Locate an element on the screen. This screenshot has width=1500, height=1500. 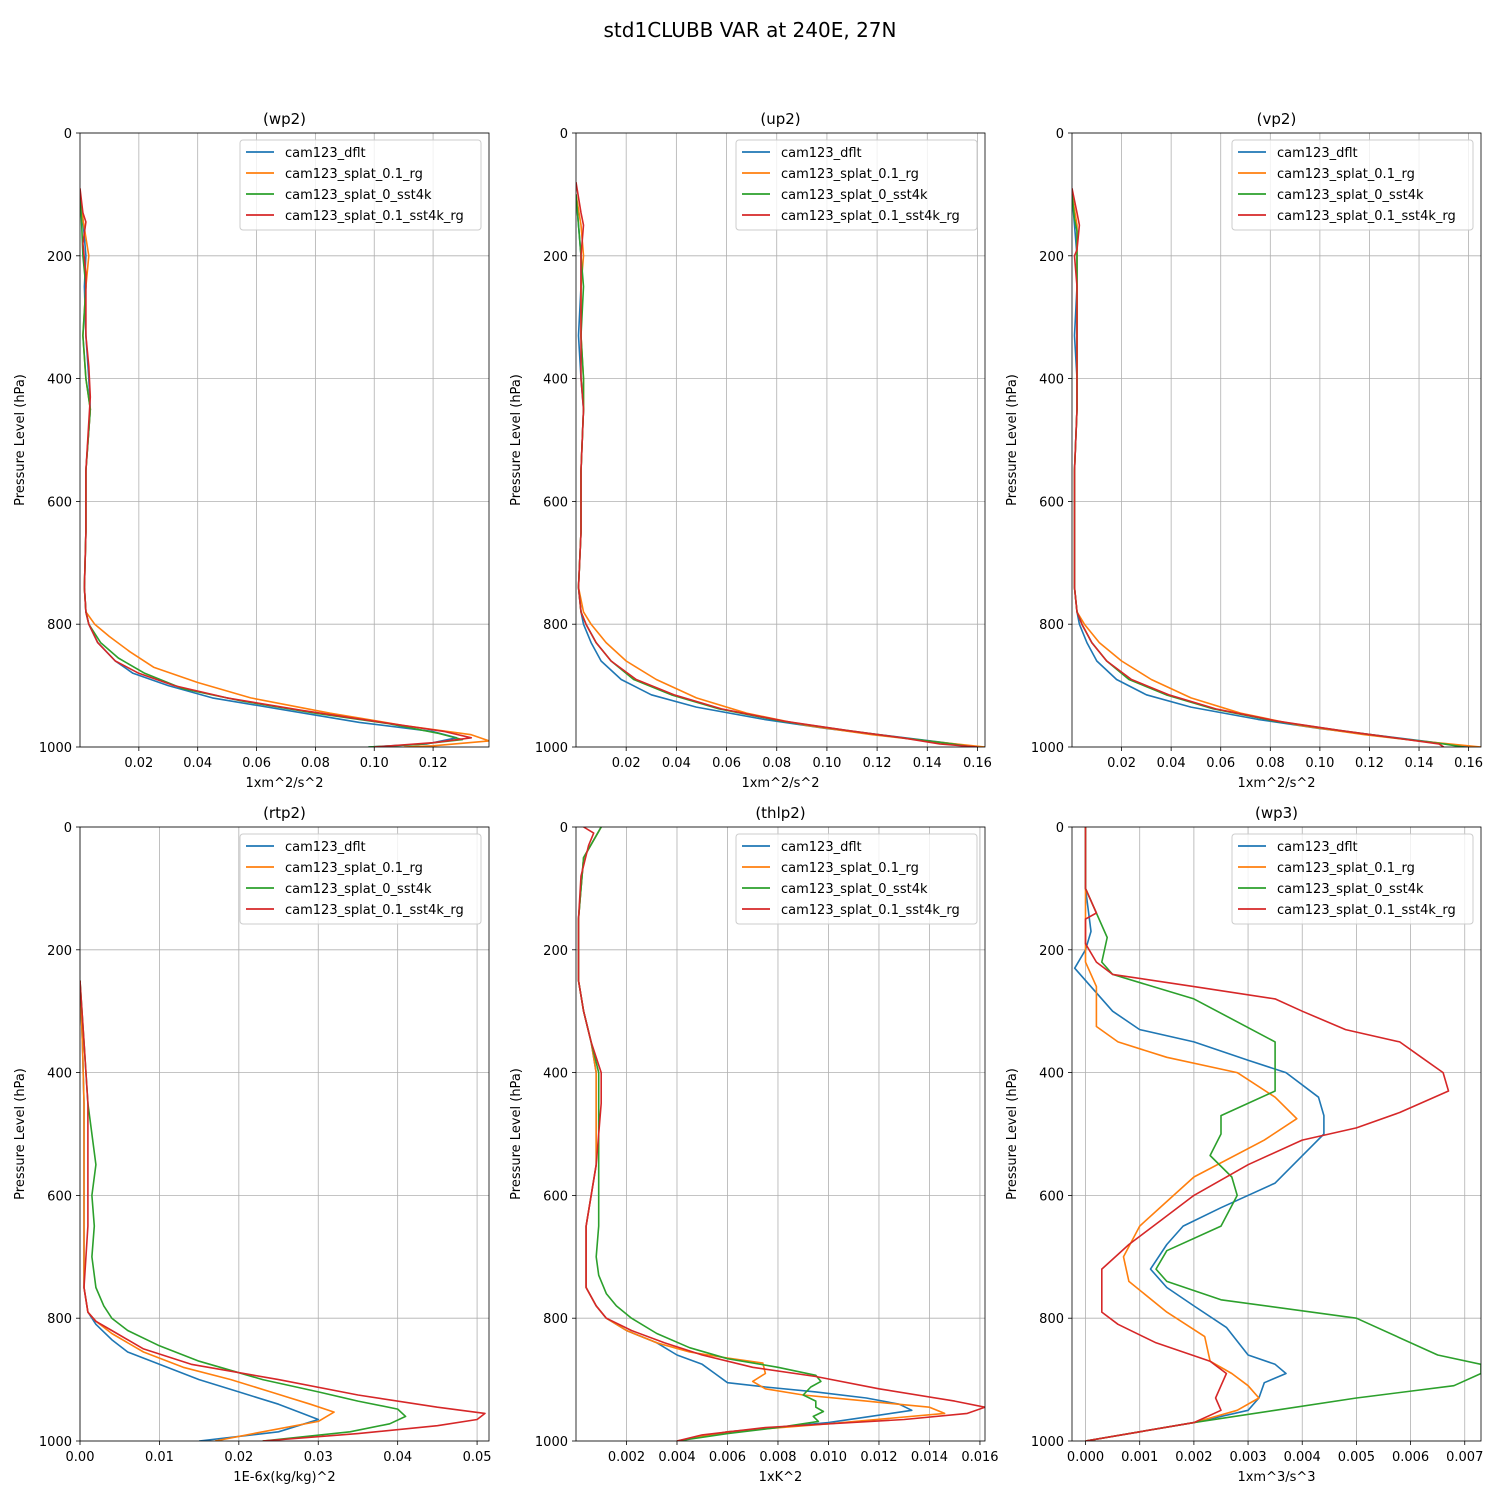
subplot-title: (wp3) is located at coordinates (1276, 813).